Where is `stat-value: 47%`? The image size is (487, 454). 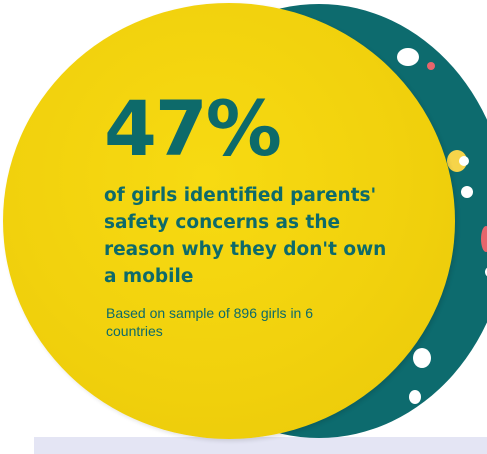
stat-value: 47% is located at coordinates (193, 128).